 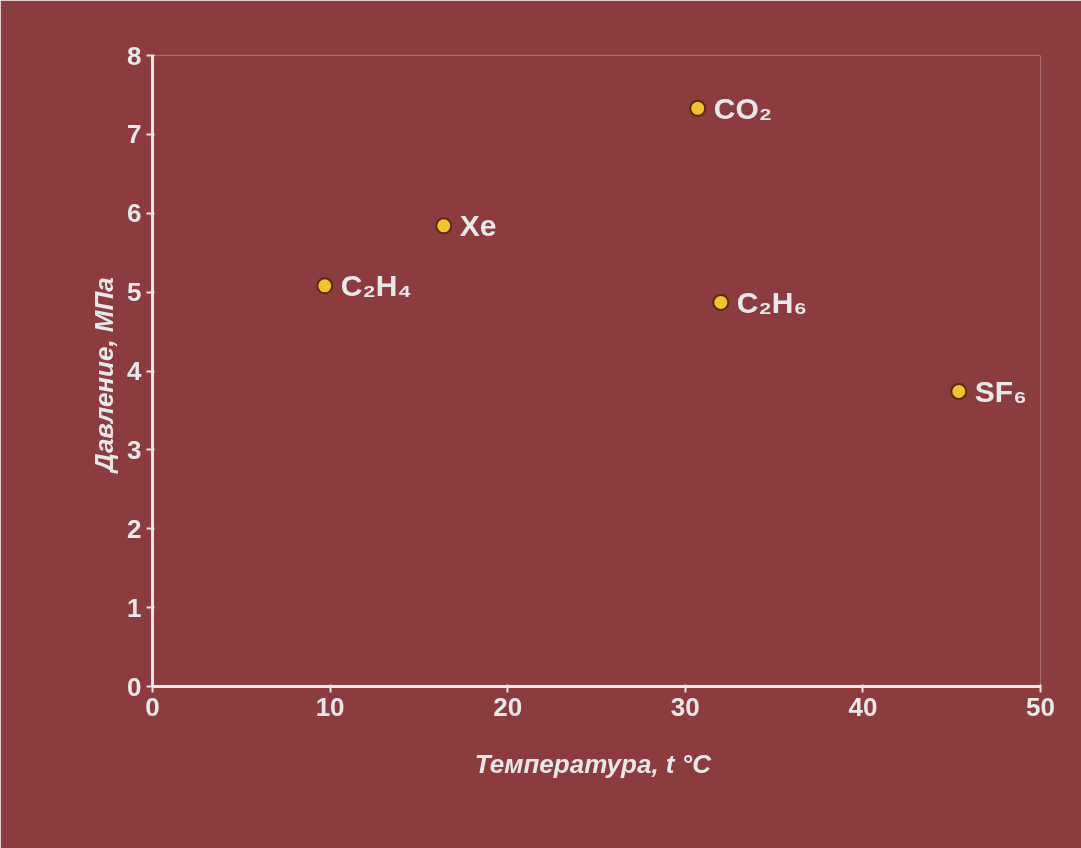 I want to click on annotation: Xe, so click(x=478, y=226).